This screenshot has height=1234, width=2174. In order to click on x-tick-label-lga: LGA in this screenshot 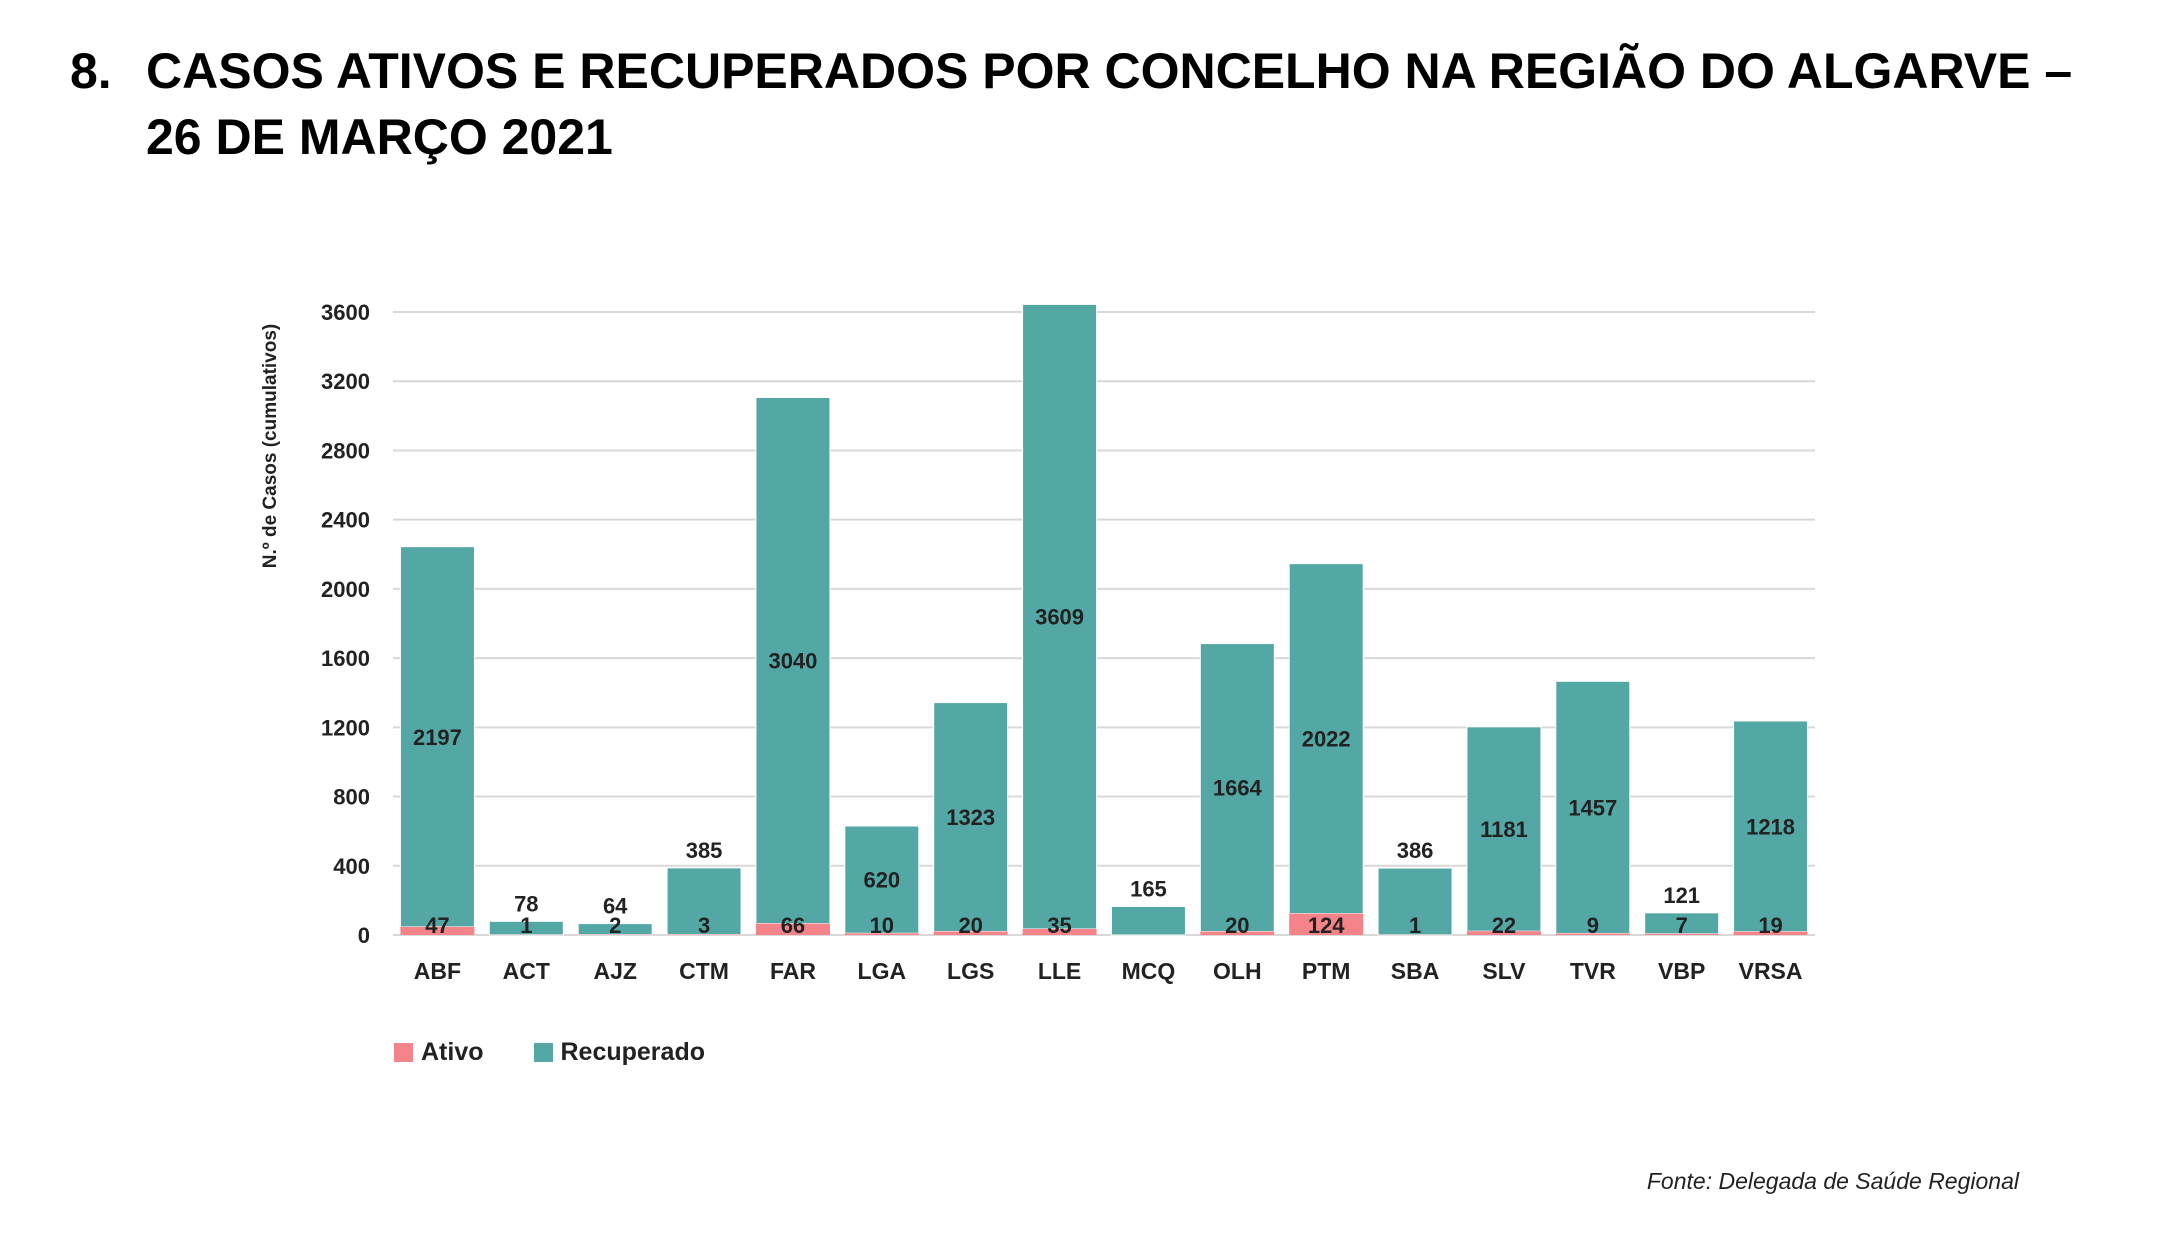, I will do `click(882, 971)`.